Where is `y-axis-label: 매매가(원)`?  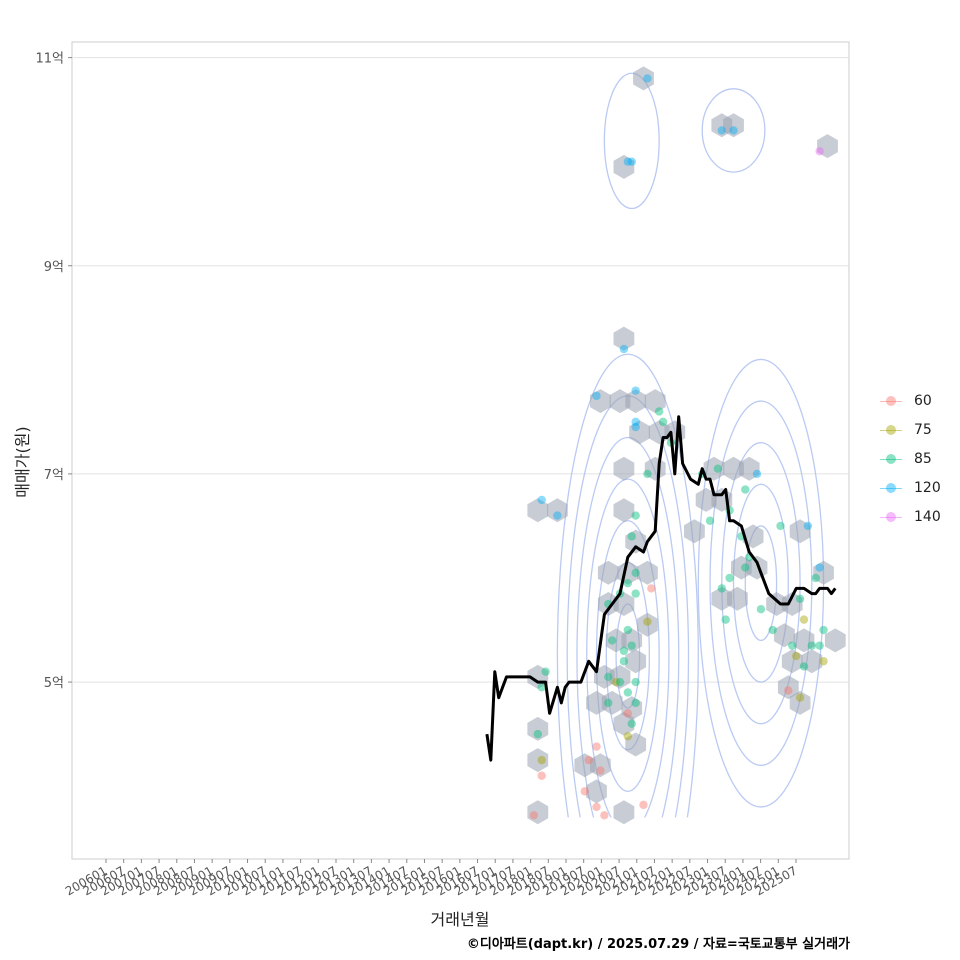
y-axis-label: 매매가(원) is located at coordinates (22, 462).